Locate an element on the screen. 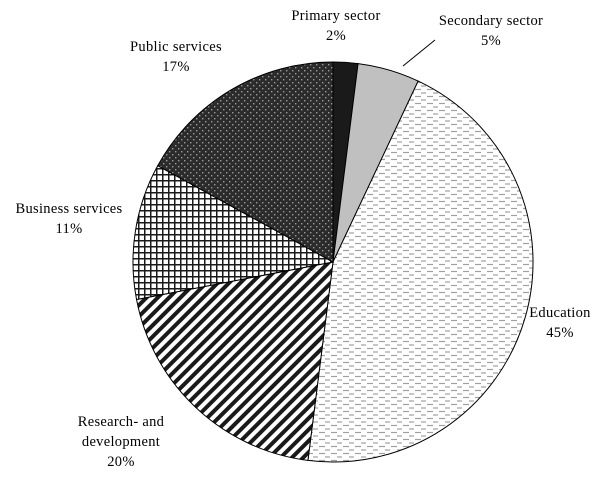 The height and width of the screenshot is (477, 605). slice-value-label: 5% is located at coordinates (491, 41).